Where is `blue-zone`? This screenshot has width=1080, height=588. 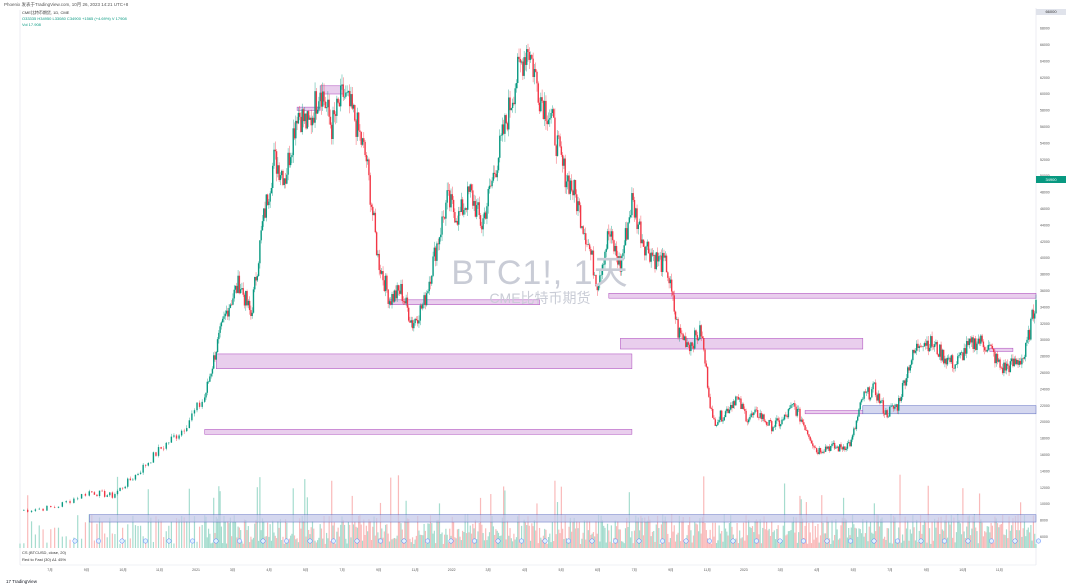
blue-zone is located at coordinates (949, 410).